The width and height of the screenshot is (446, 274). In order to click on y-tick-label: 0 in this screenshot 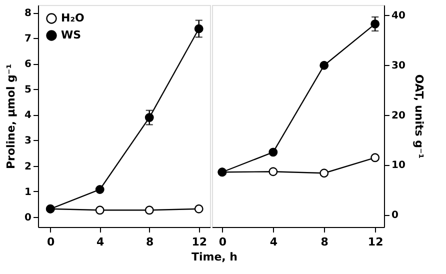, I will do `click(28, 218)`.